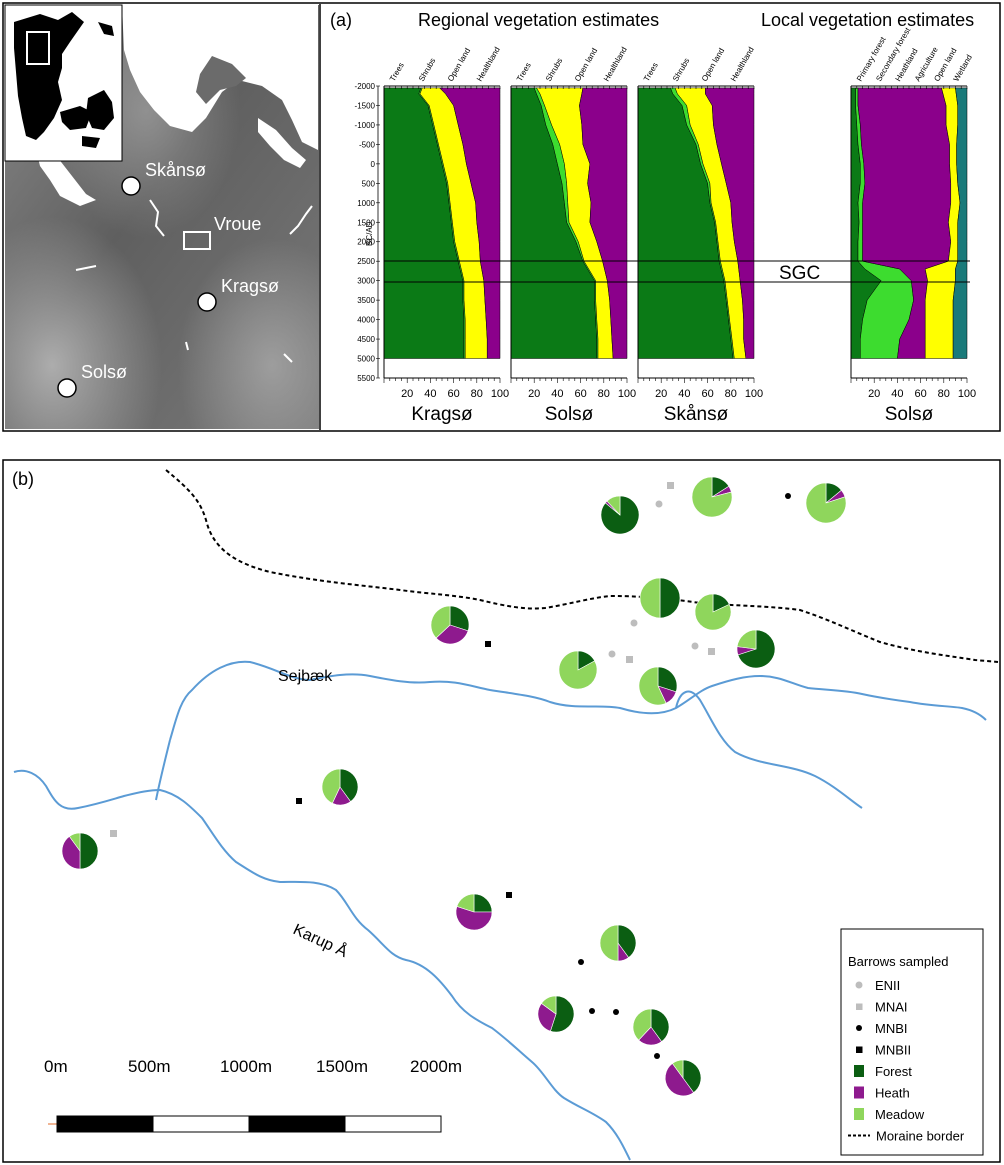 This screenshot has width=1004, height=1165. Describe the element at coordinates (67, 388) in the screenshot. I see `site-marker-solso` at that location.